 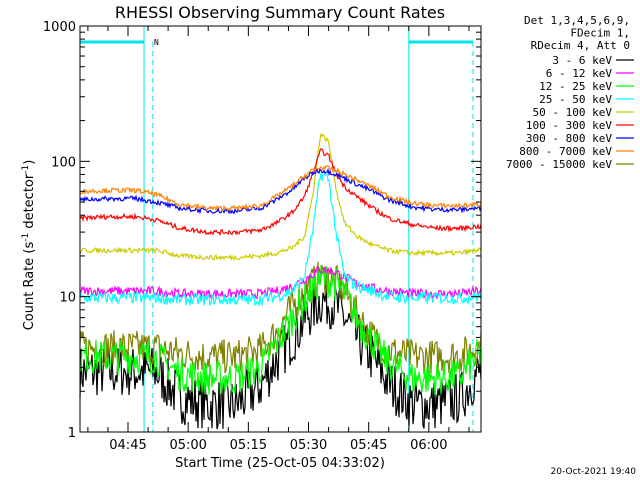 What do you see at coordinates (580, 45) in the screenshot?
I see `legend-header-line: RDecim 4, Att 0` at bounding box center [580, 45].